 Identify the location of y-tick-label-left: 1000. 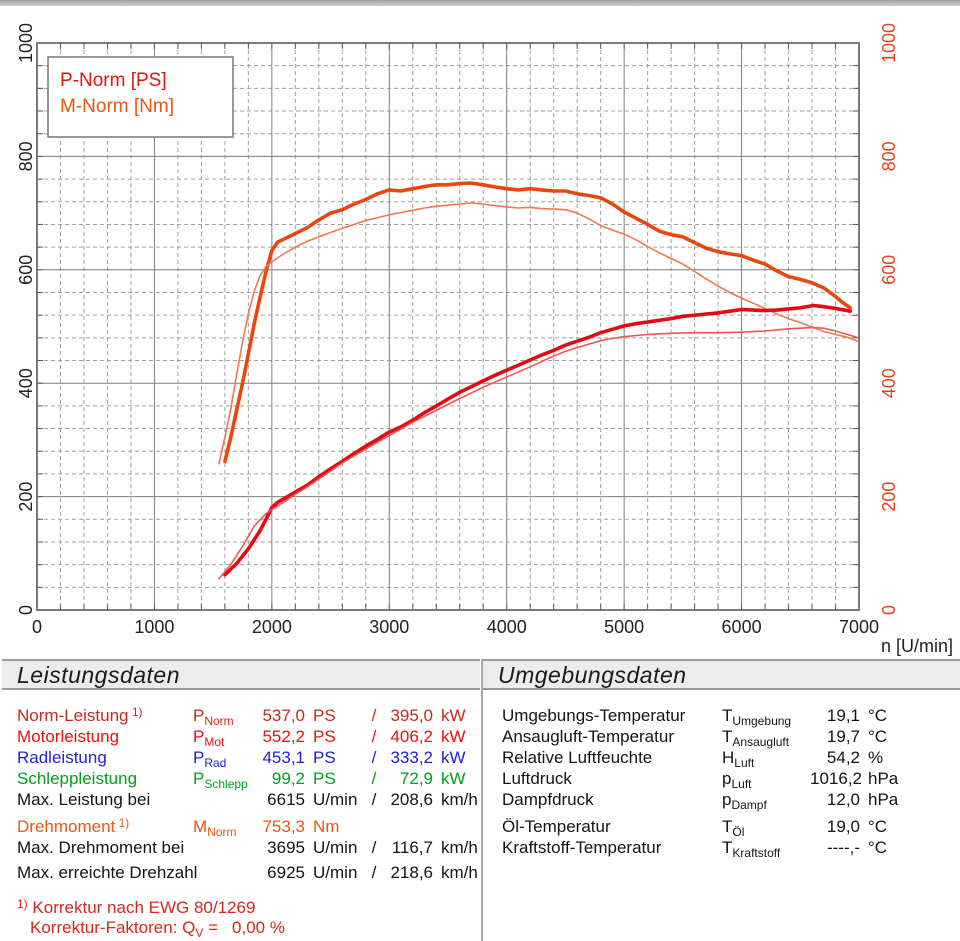
(26, 43).